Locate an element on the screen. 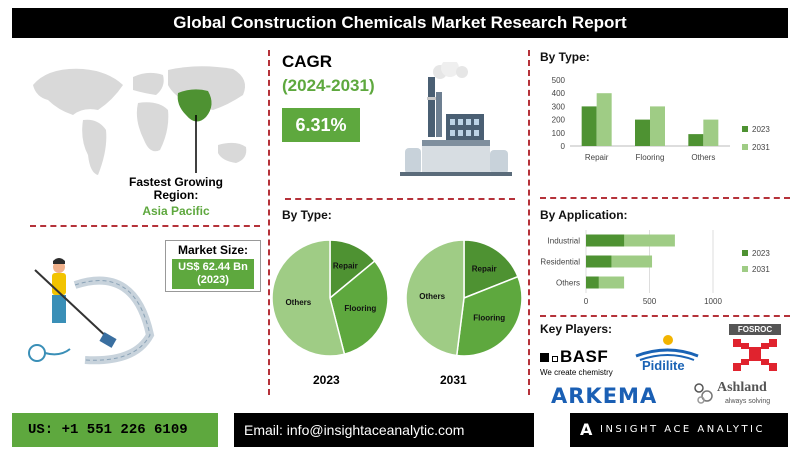 This screenshot has width=800, height=450. pie-section-title: By Type: is located at coordinates (307, 215).